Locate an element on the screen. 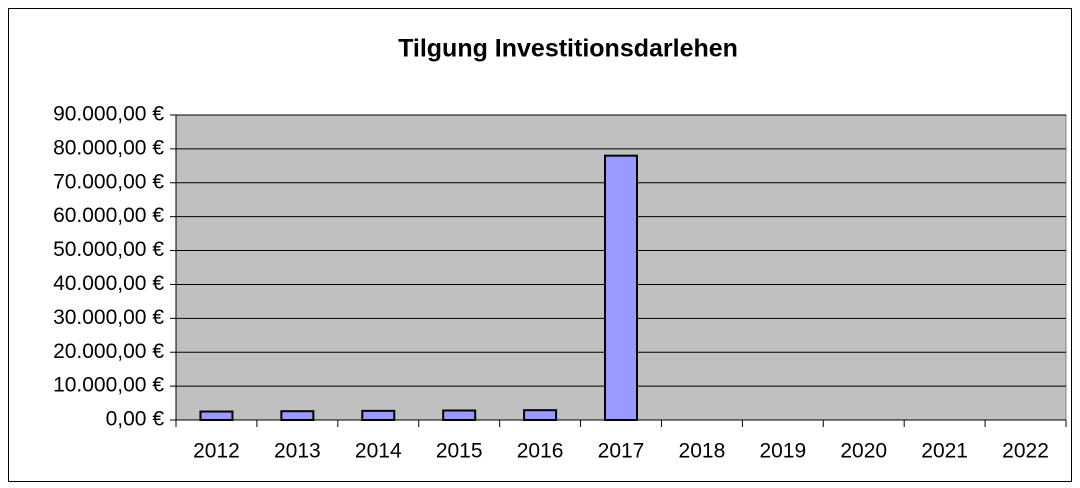  x-tick-label: 2015 is located at coordinates (459, 451).